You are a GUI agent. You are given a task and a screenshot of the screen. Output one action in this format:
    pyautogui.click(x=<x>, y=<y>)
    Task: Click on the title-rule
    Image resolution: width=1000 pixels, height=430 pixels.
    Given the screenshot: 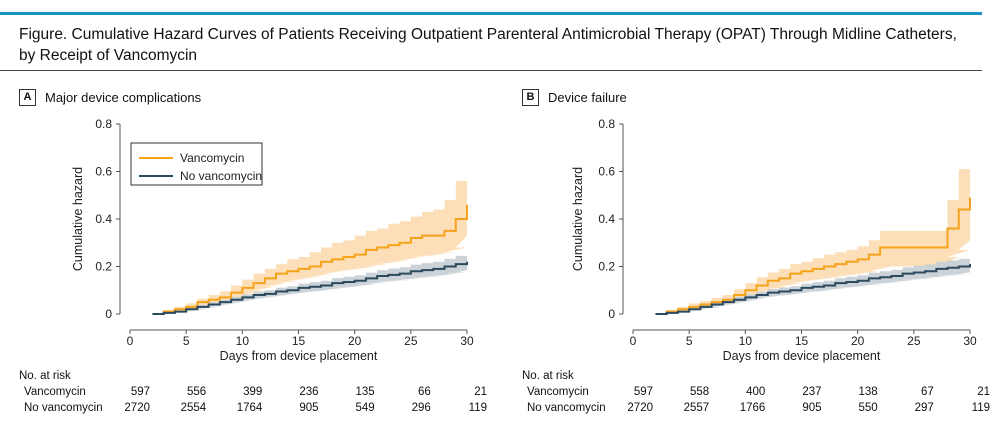 What is the action you would take?
    pyautogui.click(x=491, y=70)
    